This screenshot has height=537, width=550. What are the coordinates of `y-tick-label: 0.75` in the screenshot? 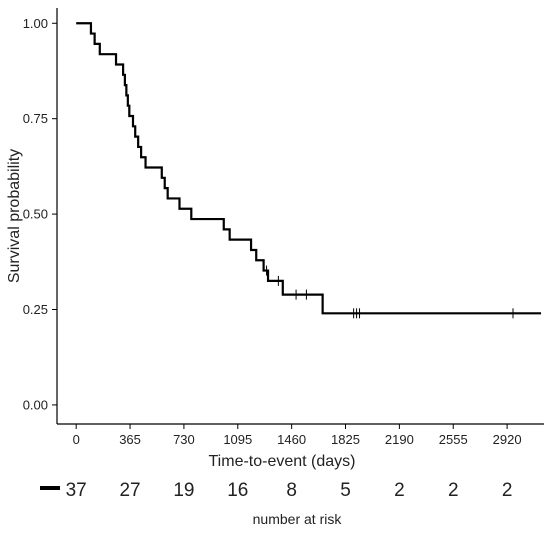 It's located at (35, 118).